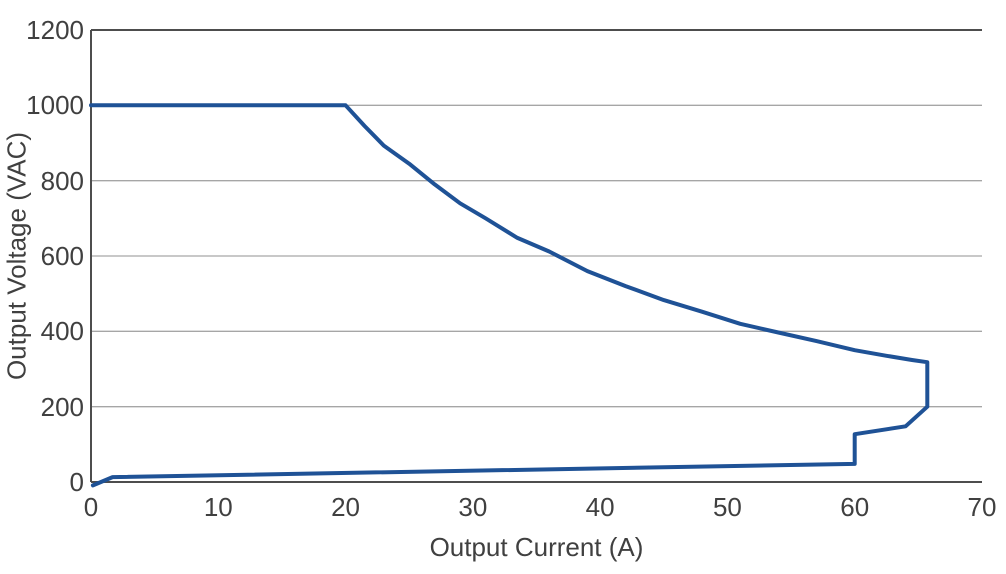 Image resolution: width=1006 pixels, height=574 pixels. What do you see at coordinates (91, 507) in the screenshot?
I see `x-tick-label-0: 0` at bounding box center [91, 507].